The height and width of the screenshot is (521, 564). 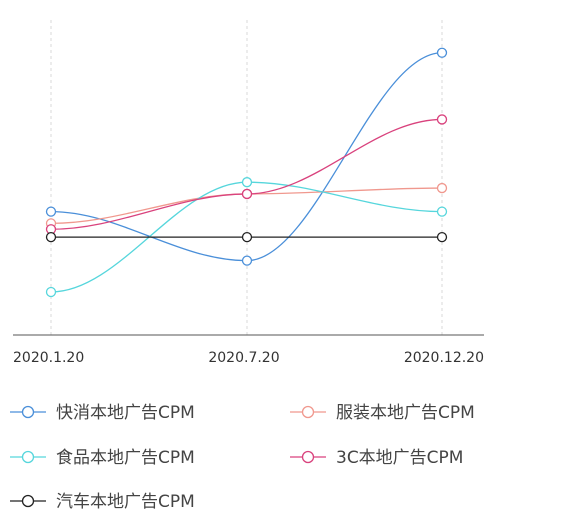 I want to click on legend-item: 快消本地广告CPM, so click(x=102, y=413).